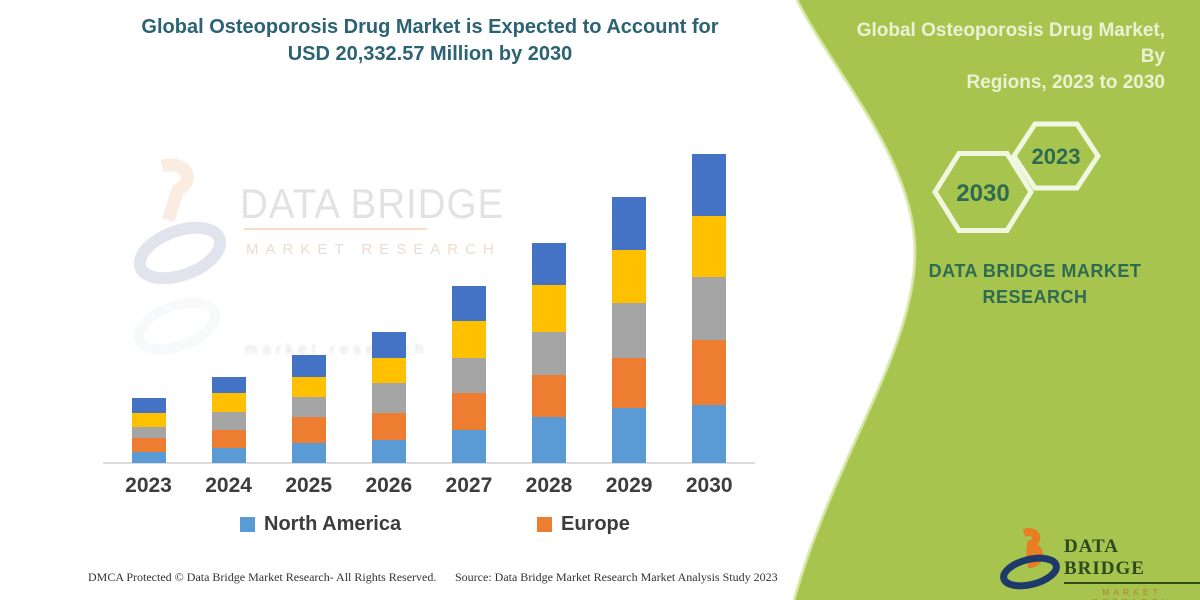  What do you see at coordinates (595, 524) in the screenshot?
I see `legend-label-europe: Europe` at bounding box center [595, 524].